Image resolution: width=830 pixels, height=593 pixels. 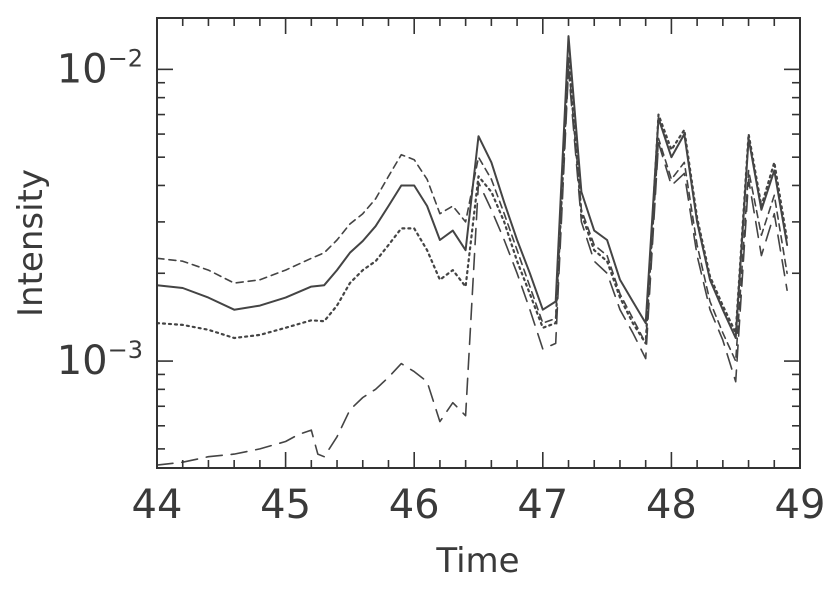 What do you see at coordinates (671, 505) in the screenshot?
I see `x-tick-label: 48` at bounding box center [671, 505].